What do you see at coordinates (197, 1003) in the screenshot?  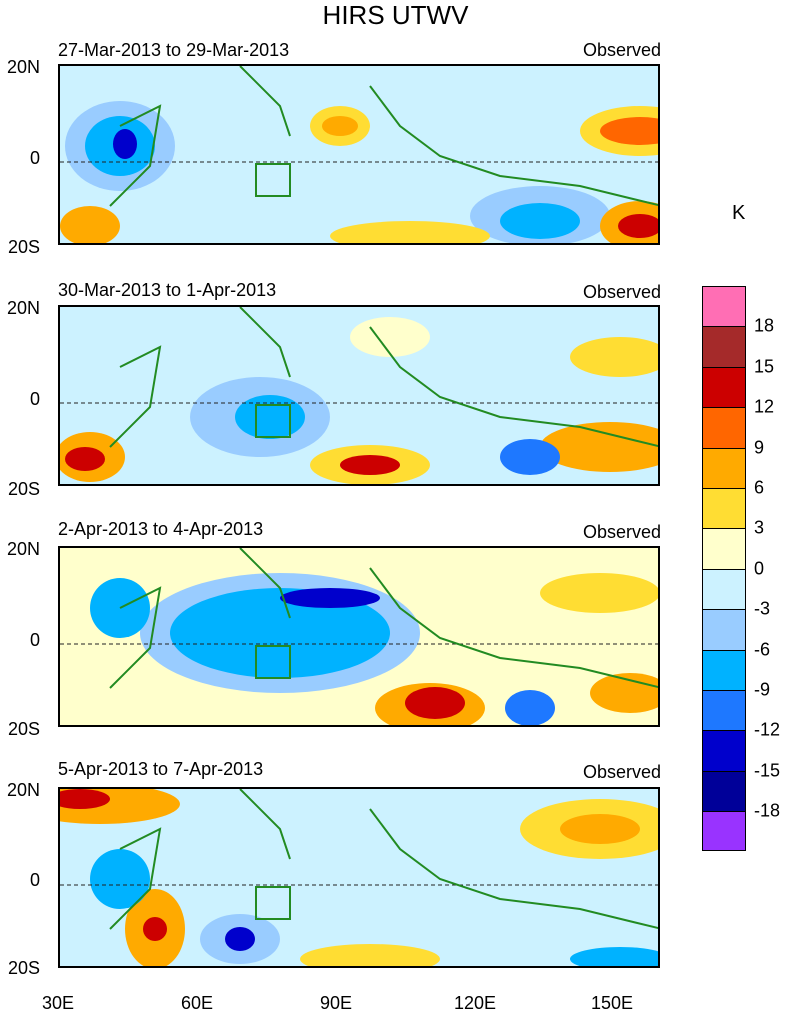 I see `lon-label-60e: 60E` at bounding box center [197, 1003].